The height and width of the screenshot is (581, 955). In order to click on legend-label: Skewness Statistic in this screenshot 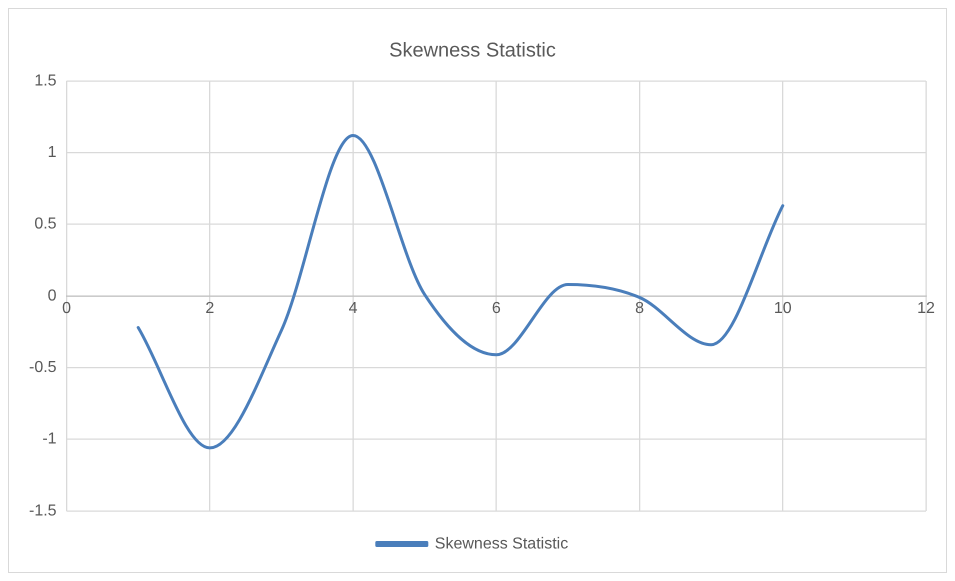, I will do `click(501, 543)`.